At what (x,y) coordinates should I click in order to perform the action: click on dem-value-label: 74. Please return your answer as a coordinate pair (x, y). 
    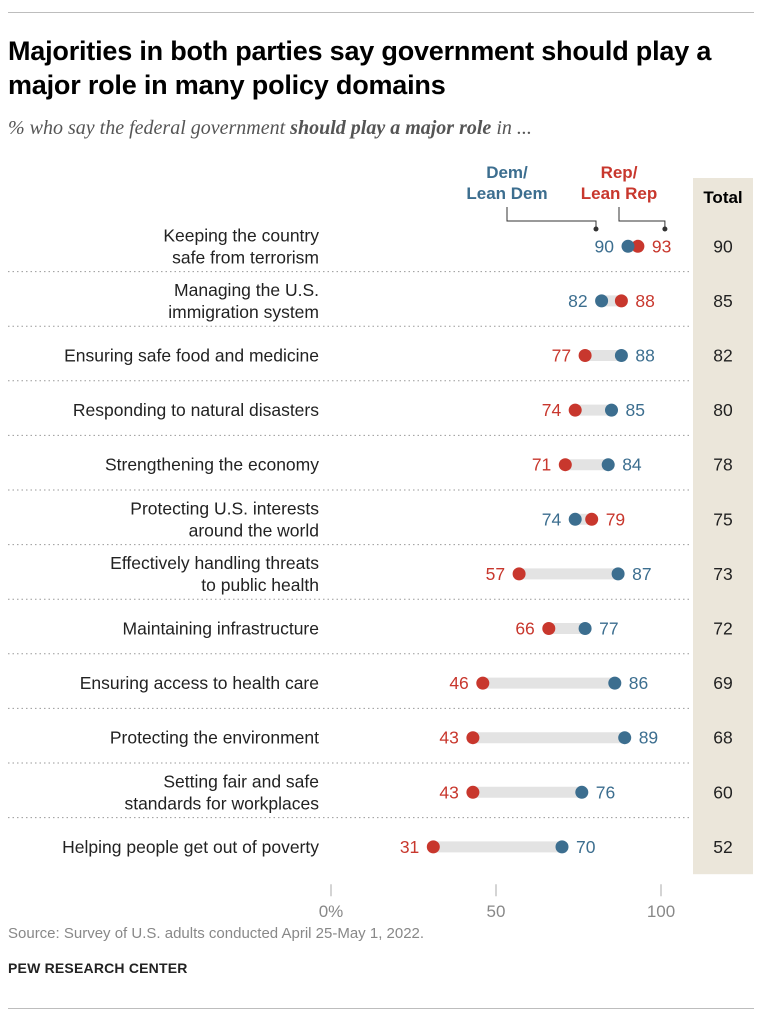
    Looking at the image, I should click on (552, 519).